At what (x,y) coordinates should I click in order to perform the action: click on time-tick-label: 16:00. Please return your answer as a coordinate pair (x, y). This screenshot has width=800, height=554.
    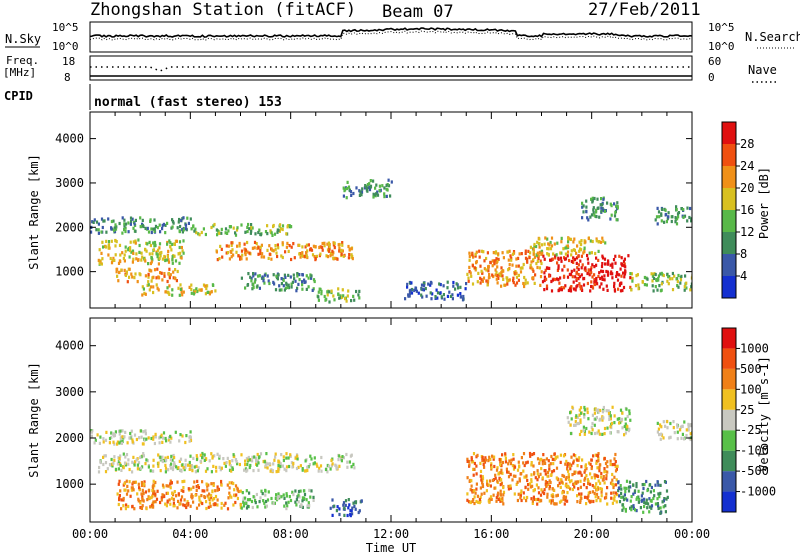
    Looking at the image, I should click on (491, 534).